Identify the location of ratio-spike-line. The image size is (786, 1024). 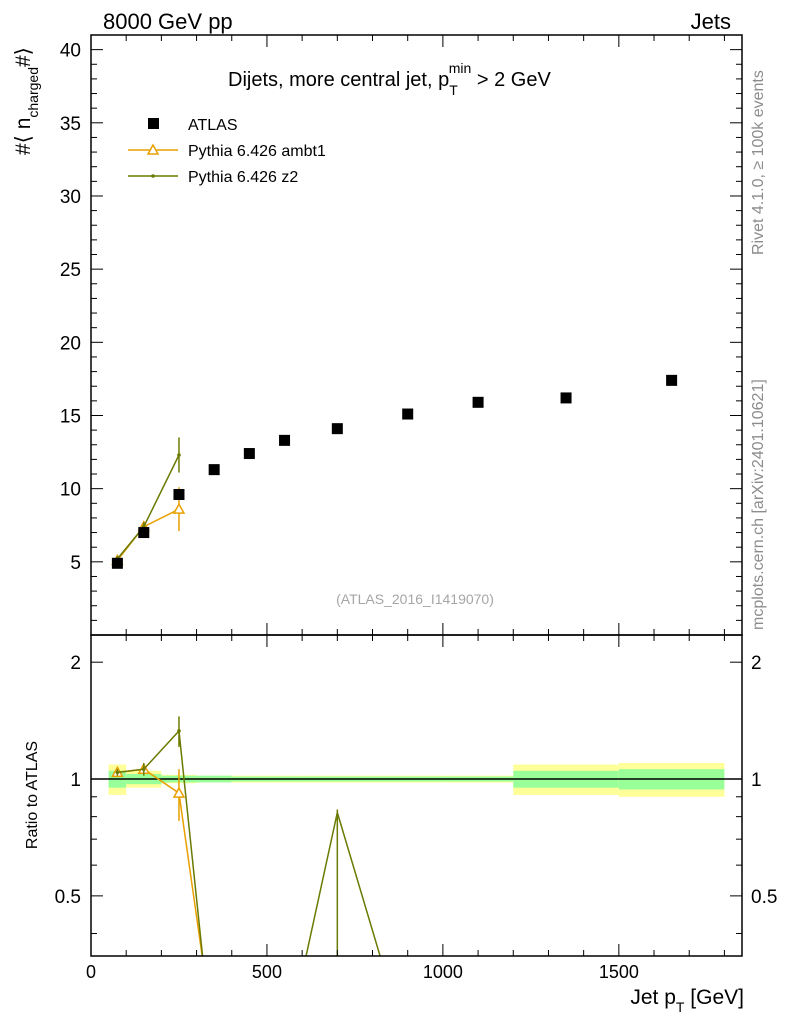
(343, 884).